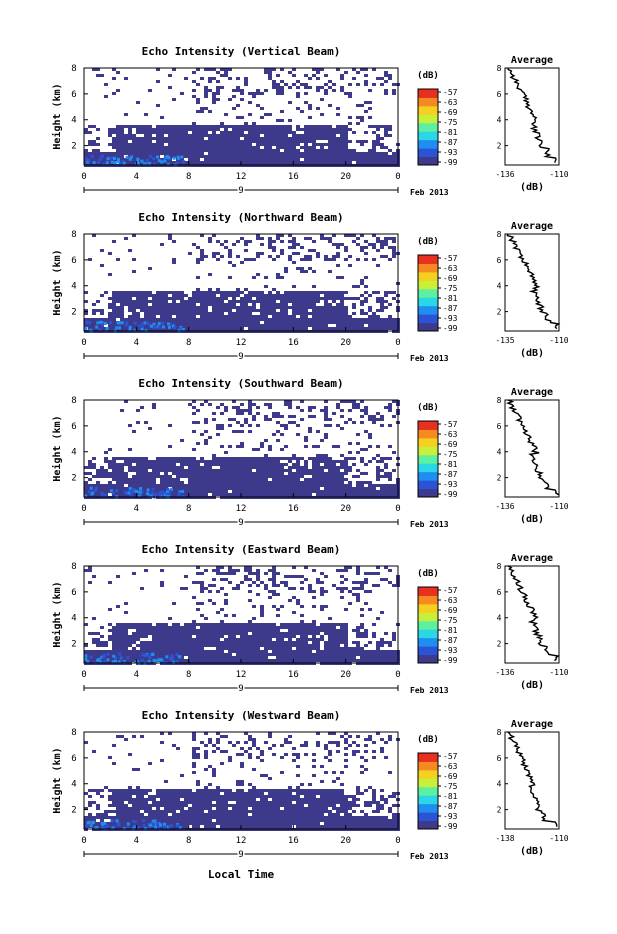  Describe the element at coordinates (558, 506) in the screenshot. I see `average-x-tick-label: -110` at that location.